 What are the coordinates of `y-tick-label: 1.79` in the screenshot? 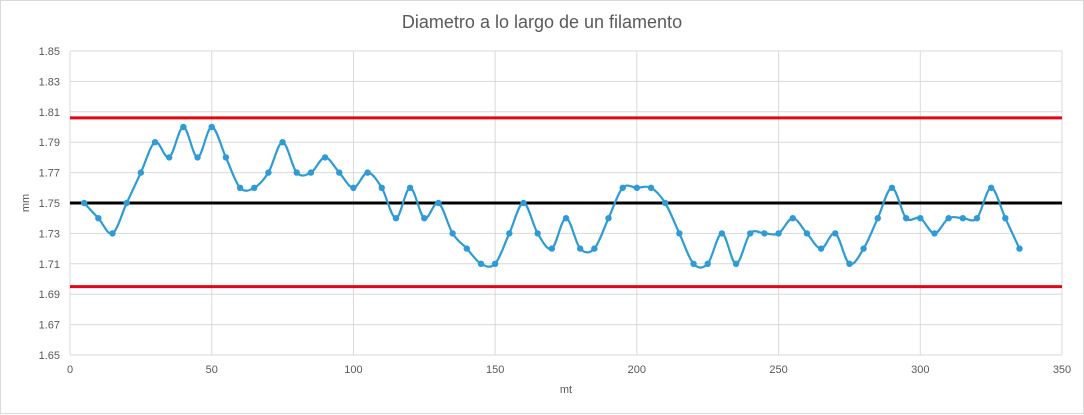 It's located at (49, 143).